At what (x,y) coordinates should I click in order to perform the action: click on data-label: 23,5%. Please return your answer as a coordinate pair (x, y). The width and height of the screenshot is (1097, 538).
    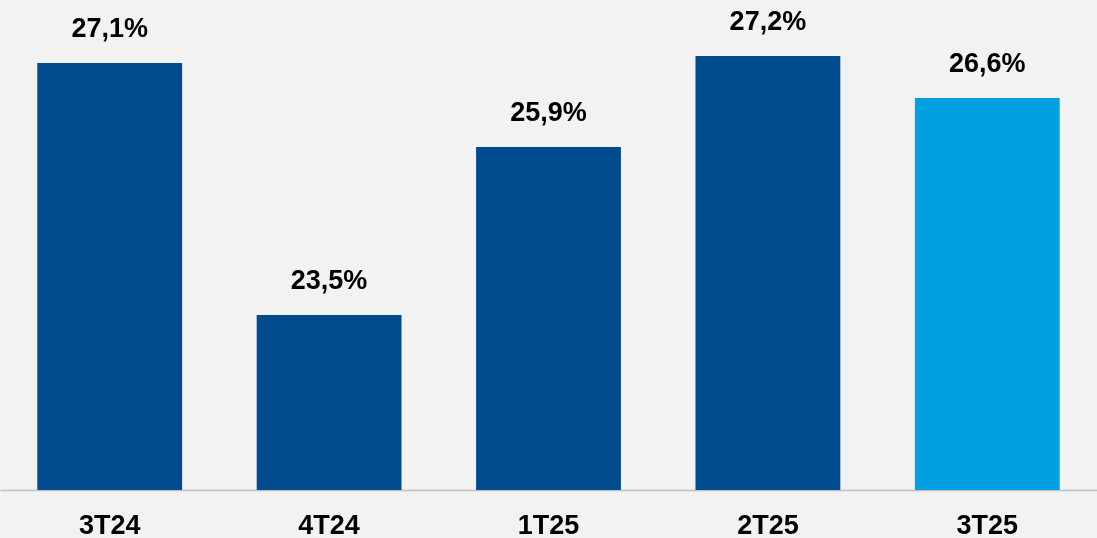
    Looking at the image, I should click on (329, 280).